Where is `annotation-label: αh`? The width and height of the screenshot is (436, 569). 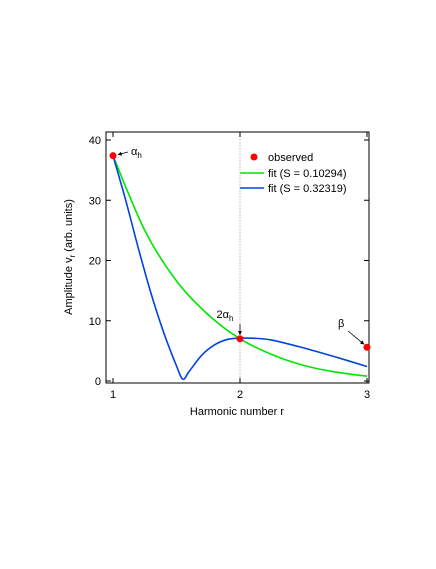
annotation-label: αh is located at coordinates (136, 153).